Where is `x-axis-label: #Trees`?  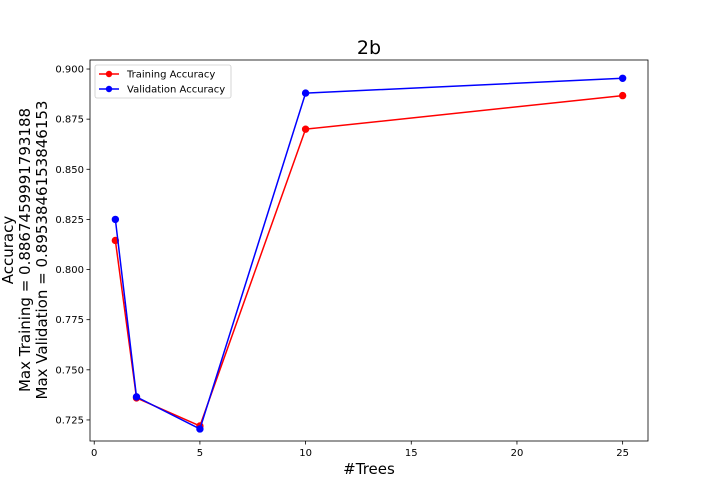 x-axis-label: #Trees is located at coordinates (369, 469).